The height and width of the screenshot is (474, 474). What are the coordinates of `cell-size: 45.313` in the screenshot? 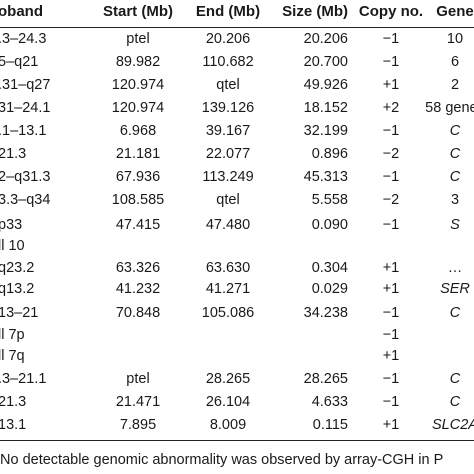 It's located at (325, 177).